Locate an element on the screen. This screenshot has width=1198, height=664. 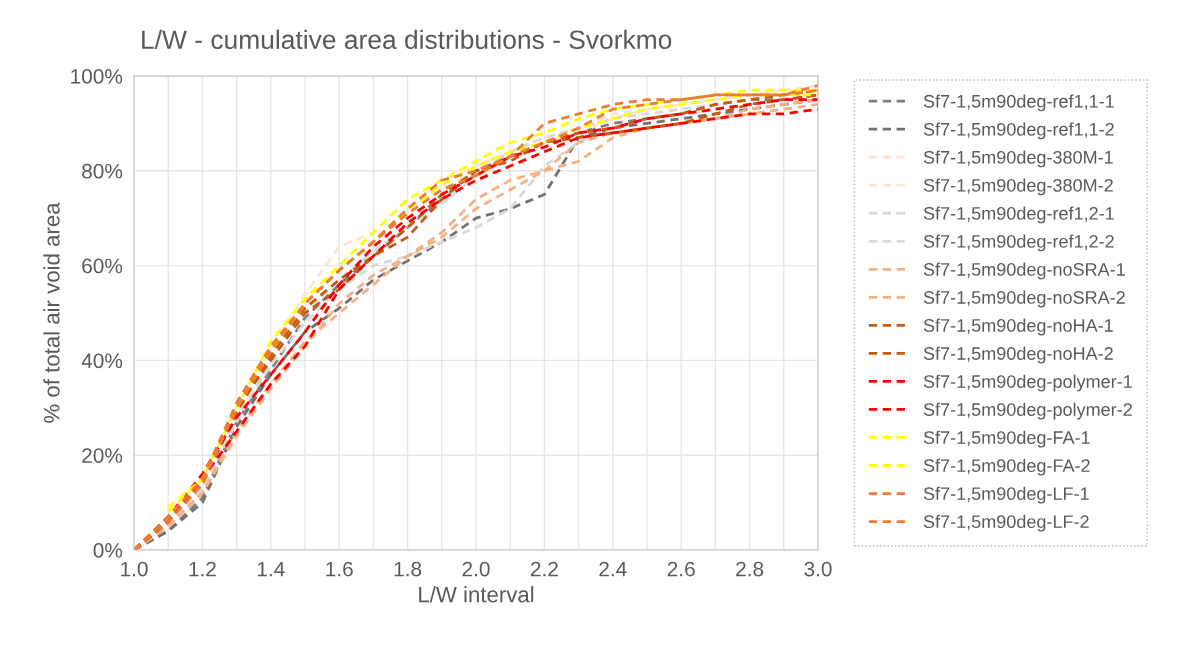
legend-label: Sf7-1,5m90deg-FA-1 is located at coordinates (1006, 439).